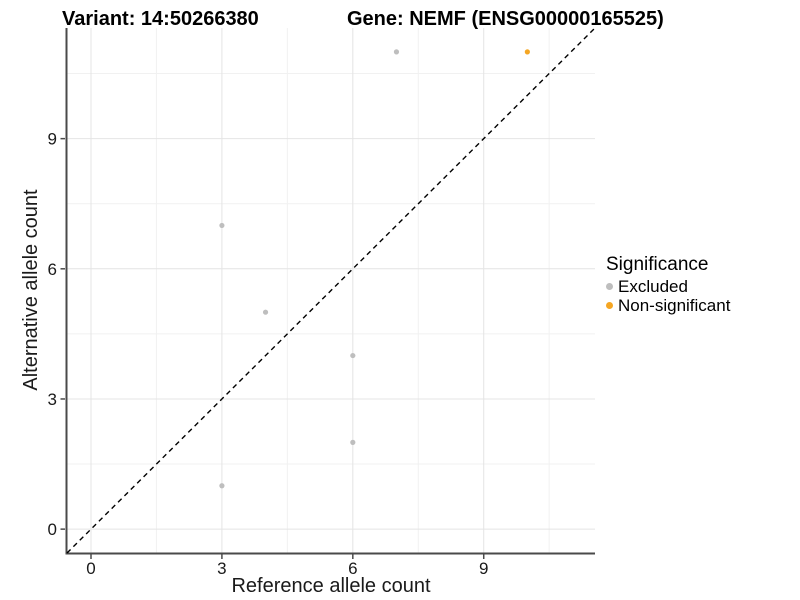 The width and height of the screenshot is (800, 600). What do you see at coordinates (160, 19) in the screenshot?
I see `plot-title-variant: Variant: 14:50266380` at bounding box center [160, 19].